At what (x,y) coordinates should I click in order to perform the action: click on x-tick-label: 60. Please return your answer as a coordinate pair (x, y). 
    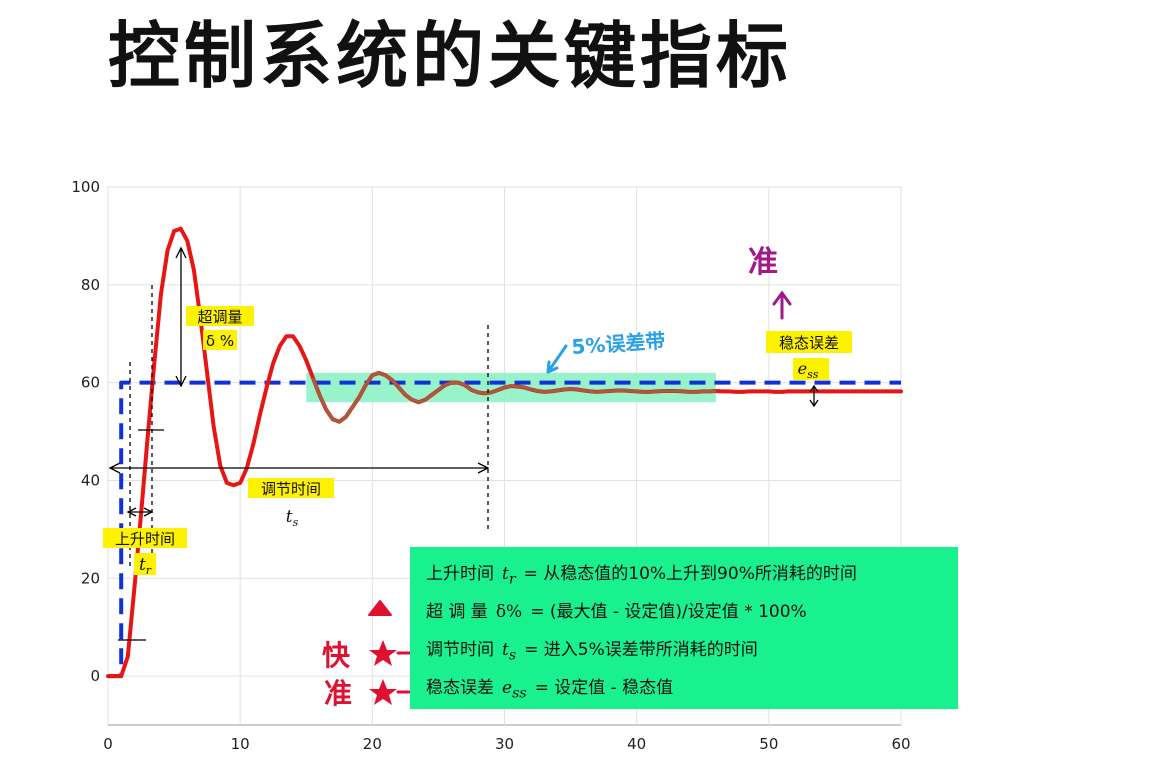
    Looking at the image, I should click on (900, 744).